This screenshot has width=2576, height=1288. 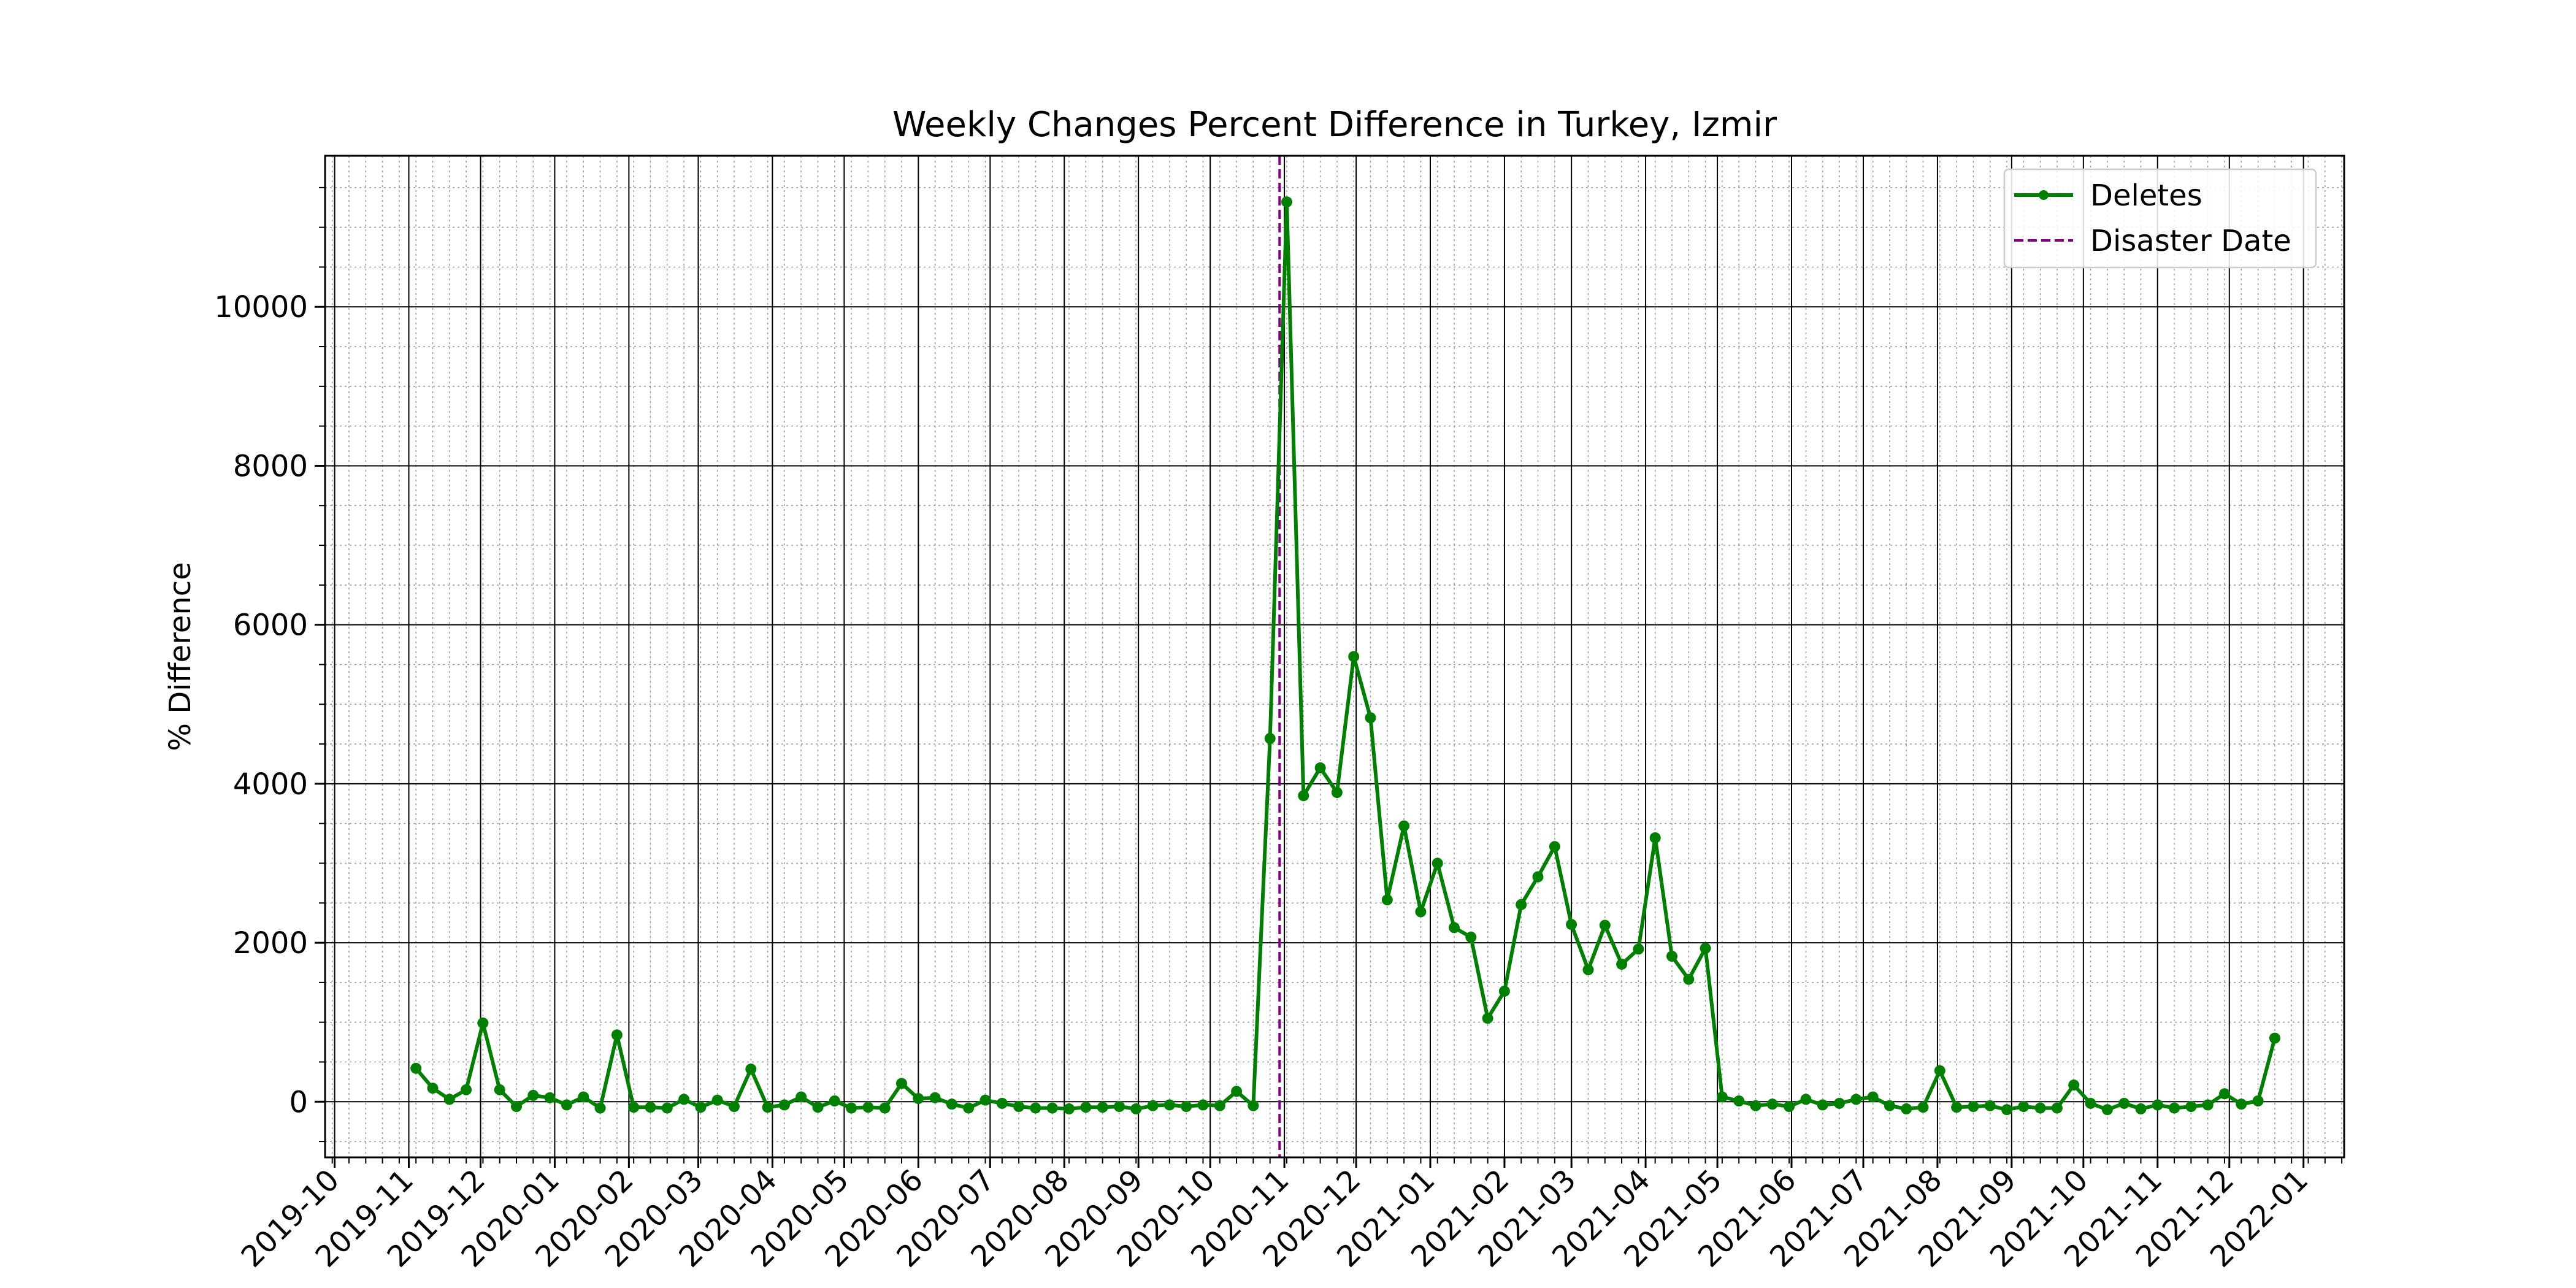 I want to click on y-axis-label: % Difference, so click(x=180, y=656).